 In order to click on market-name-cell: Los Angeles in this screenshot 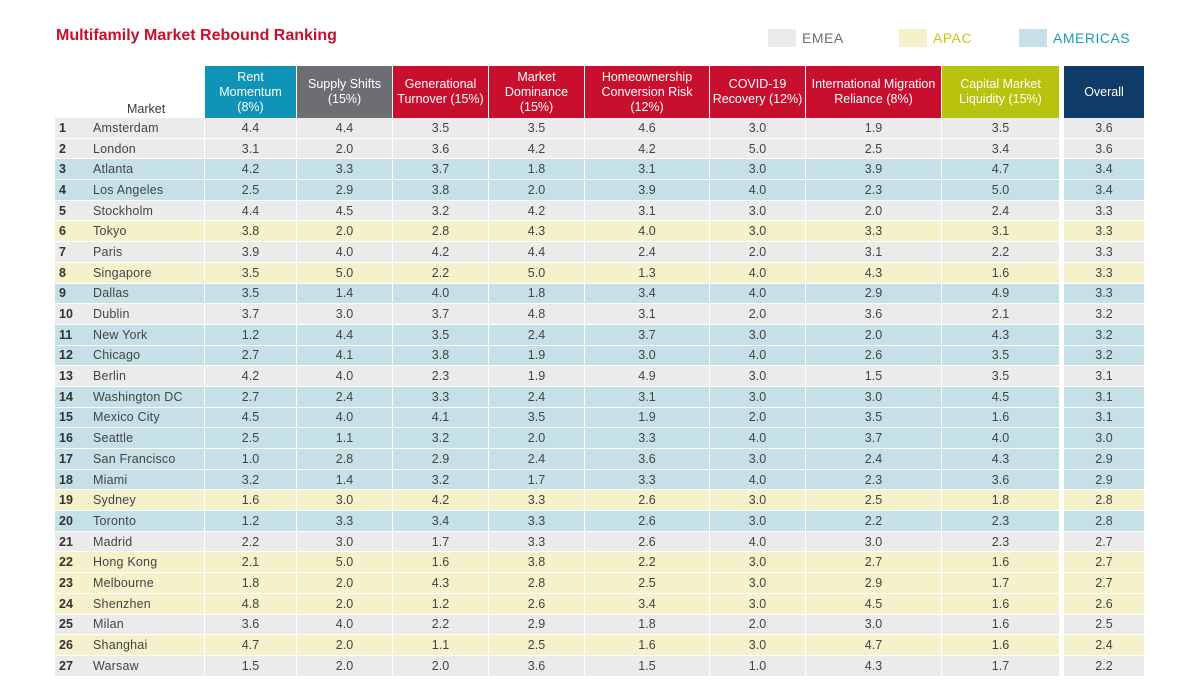, I will do `click(147, 190)`.